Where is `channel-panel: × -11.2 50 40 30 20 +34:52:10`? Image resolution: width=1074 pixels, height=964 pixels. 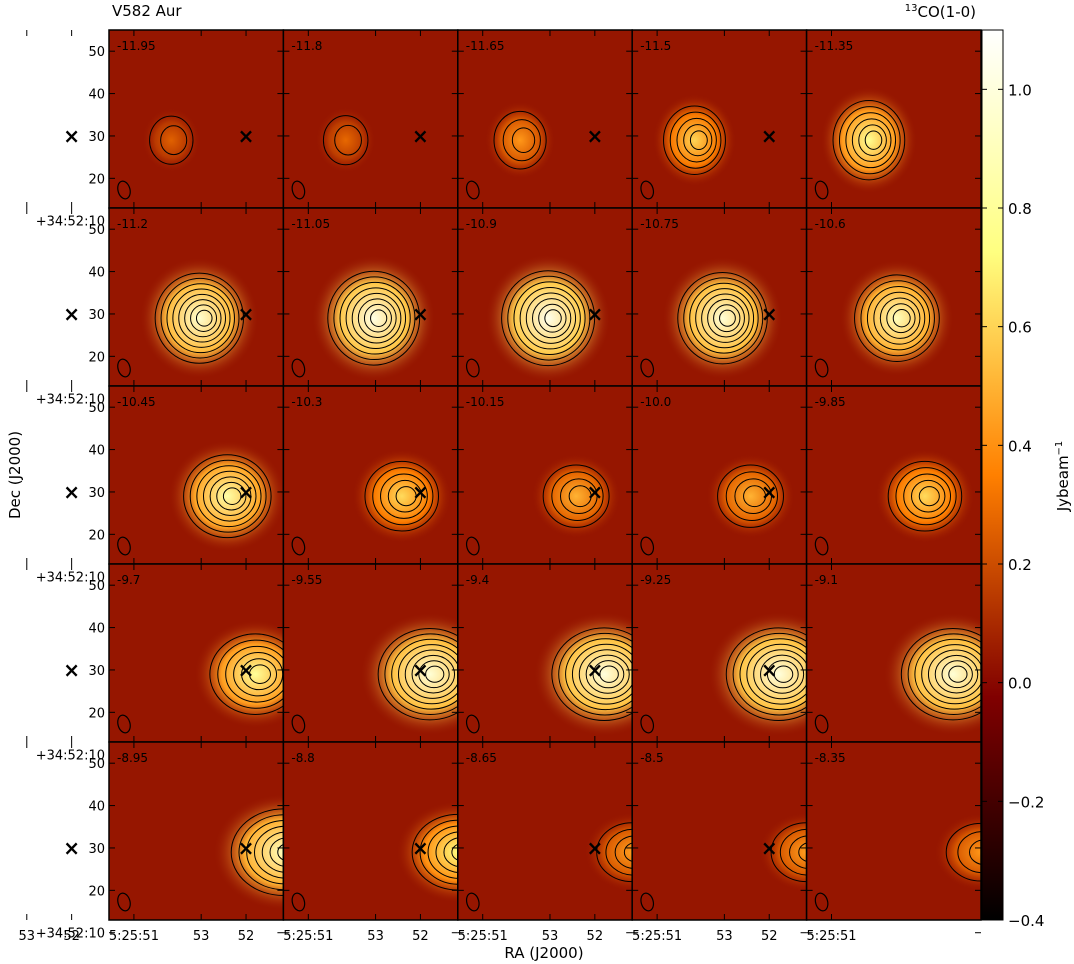 channel-panel: × -11.2 50 40 30 20 +34:52:10 is located at coordinates (155, 307).